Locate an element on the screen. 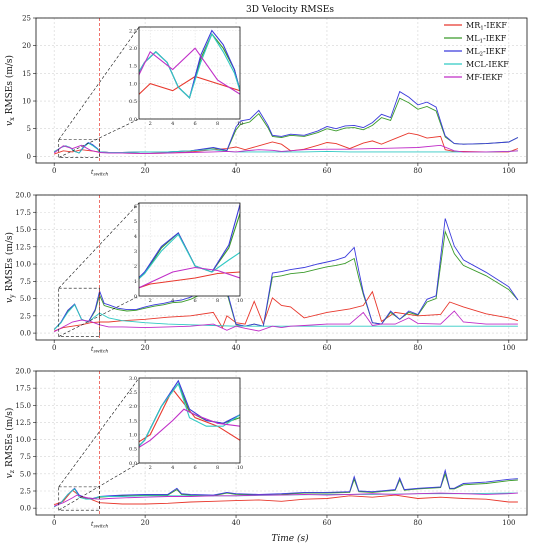 The height and width of the screenshot is (546, 550). y-axis-label: vz RMSEs (m/s) is located at coordinates (10, 443).